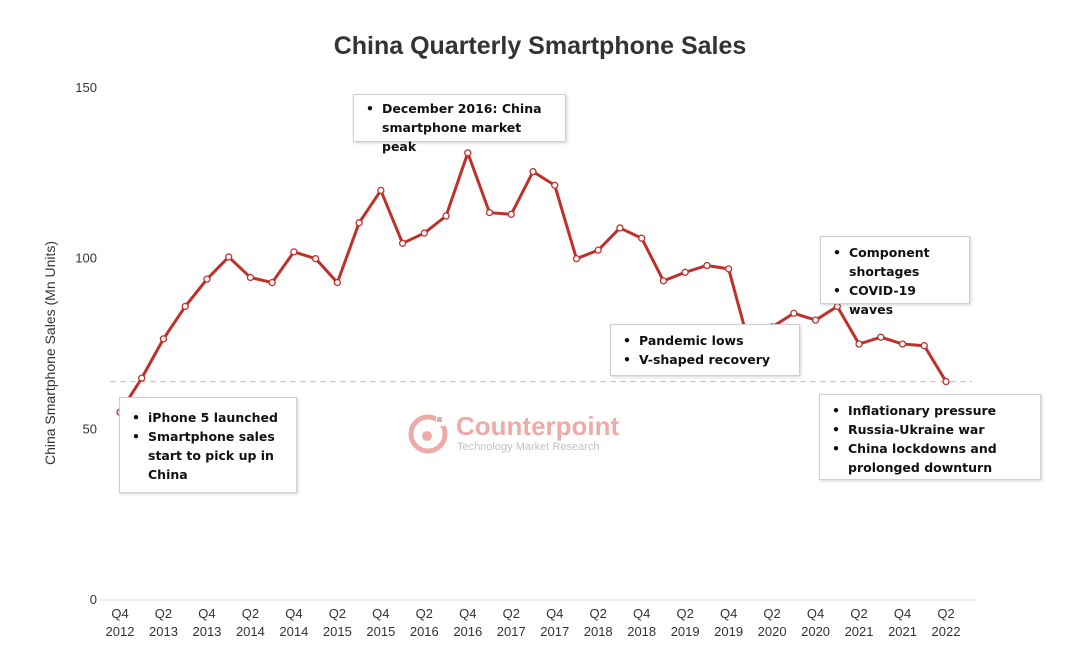 The image size is (1080, 655). What do you see at coordinates (895, 262) in the screenshot?
I see `annotation-shortages-item: Component shortages` at bounding box center [895, 262].